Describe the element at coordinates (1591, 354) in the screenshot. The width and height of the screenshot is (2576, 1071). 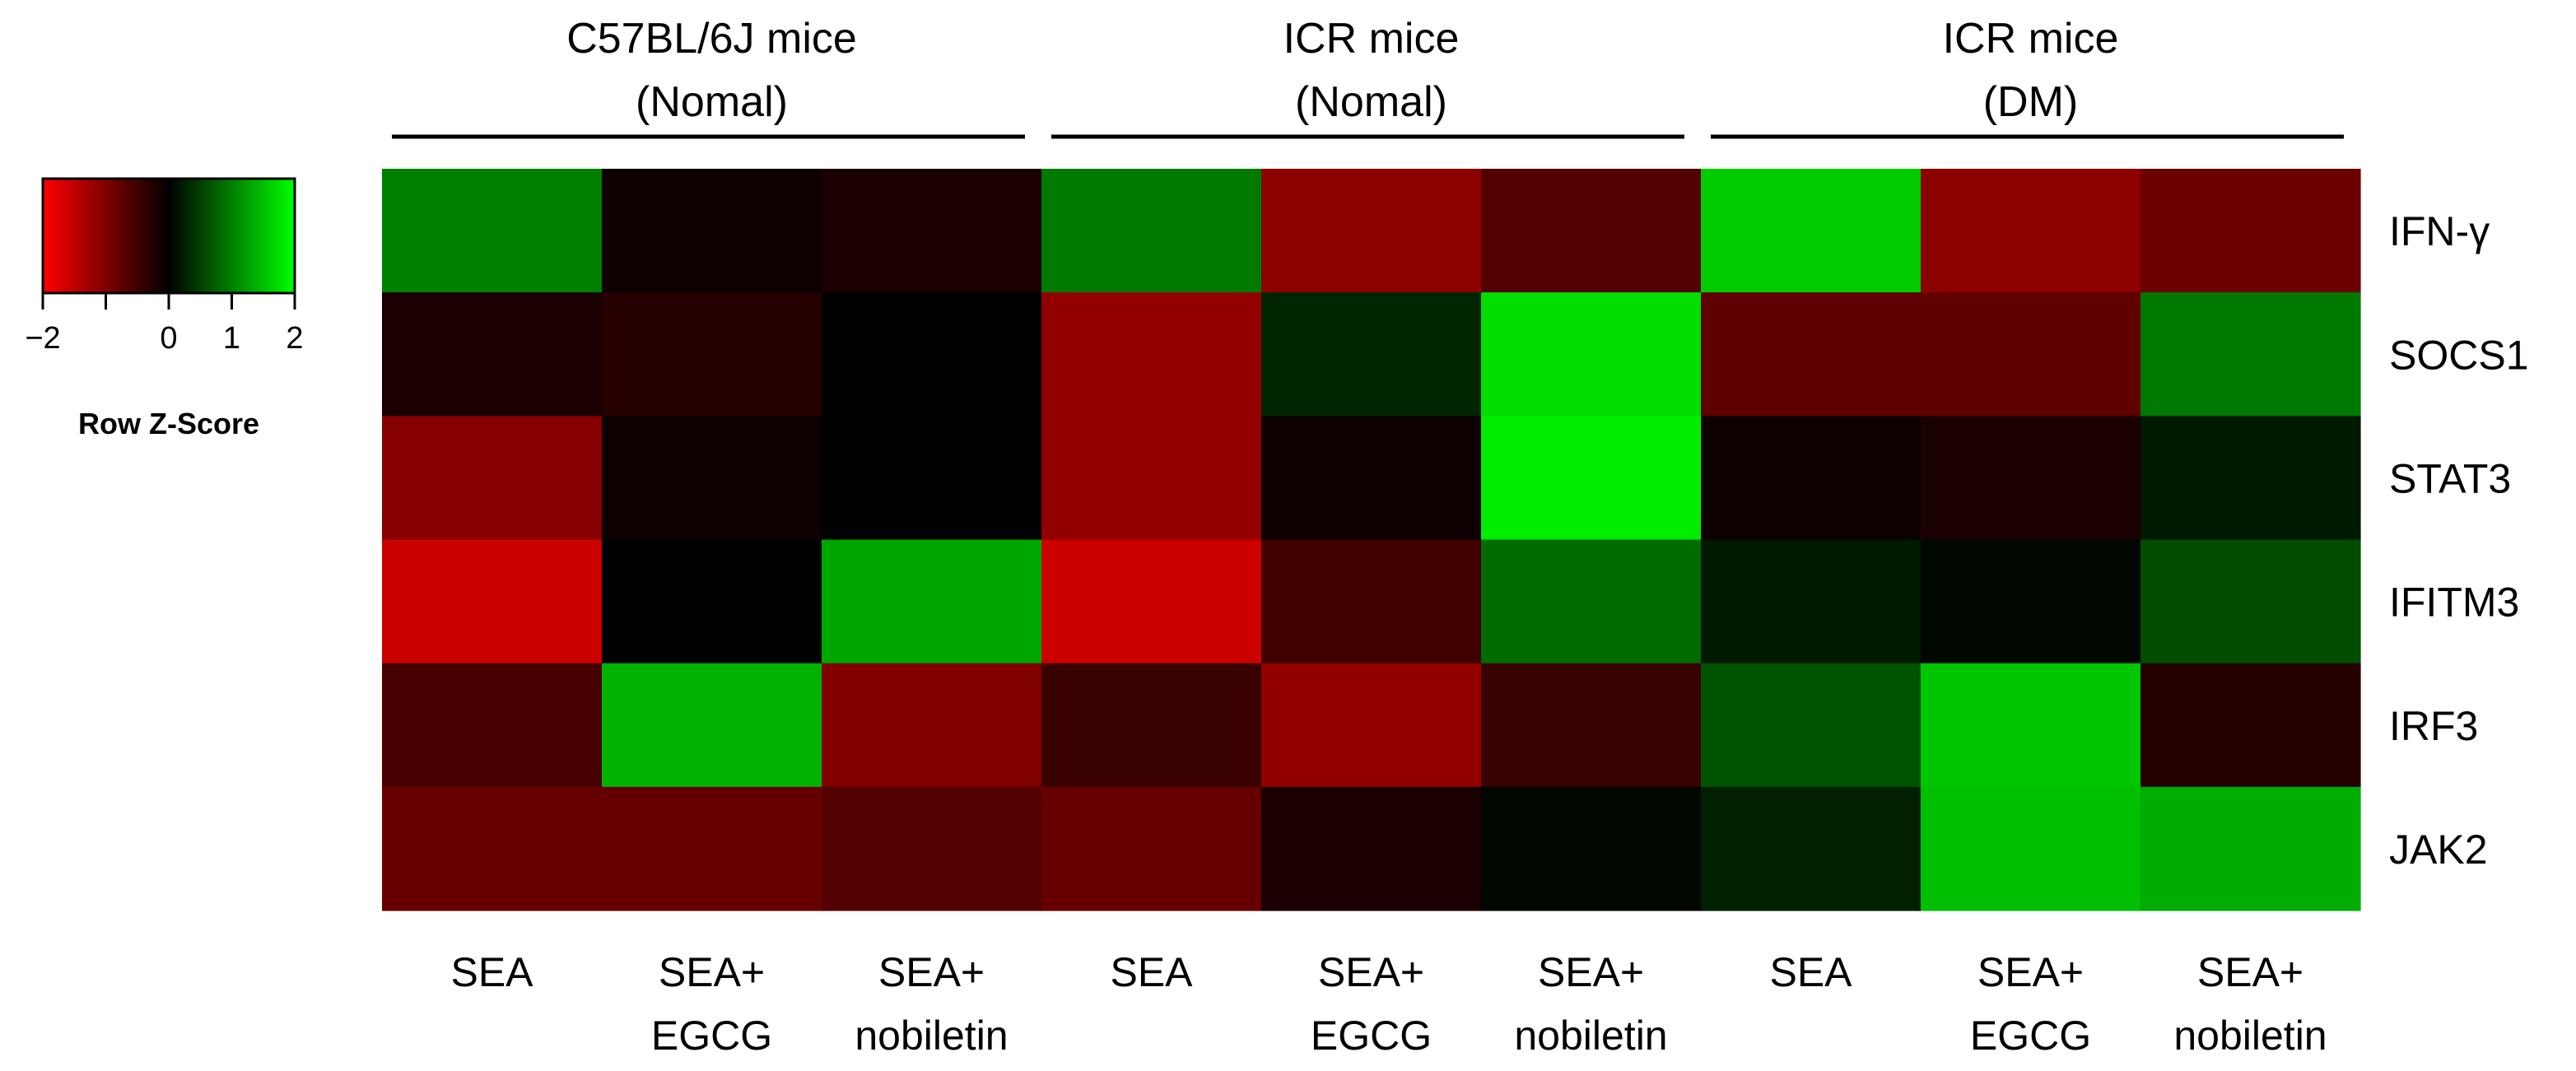
I see `heatmap-cell-r1-c5` at that location.